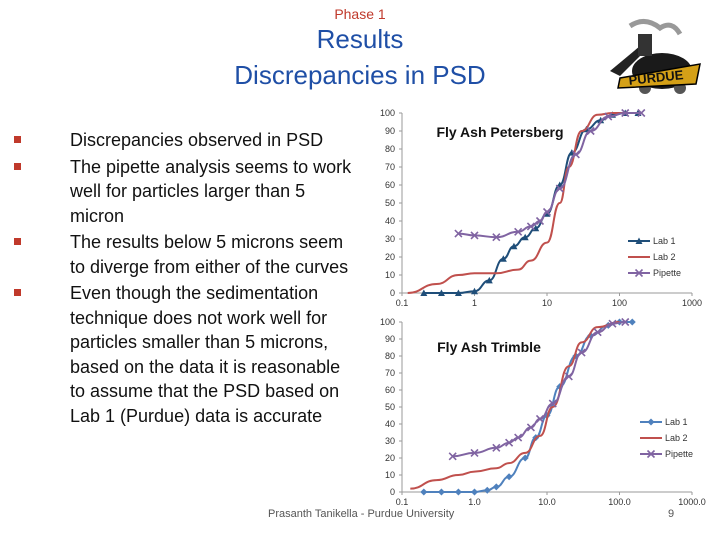  What do you see at coordinates (547, 502) in the screenshot?
I see `x-tick-label: 10.0` at bounding box center [547, 502].